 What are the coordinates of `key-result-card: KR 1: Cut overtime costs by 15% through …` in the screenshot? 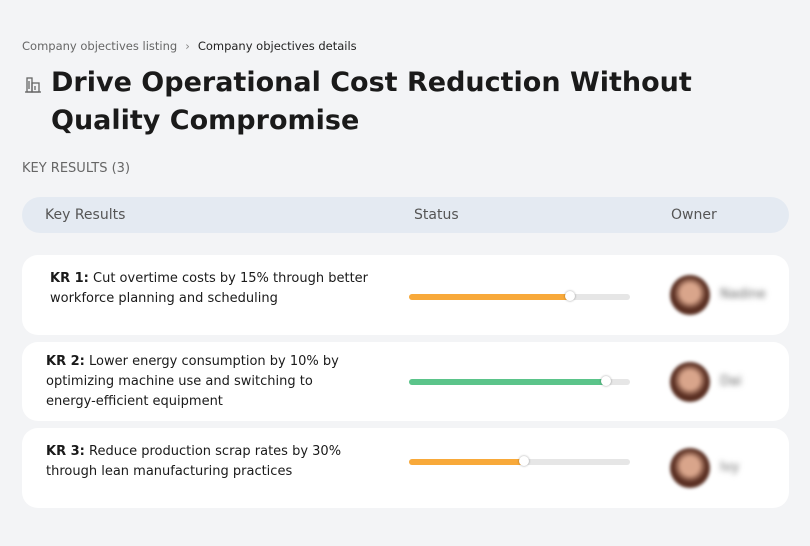 It's located at (405, 295).